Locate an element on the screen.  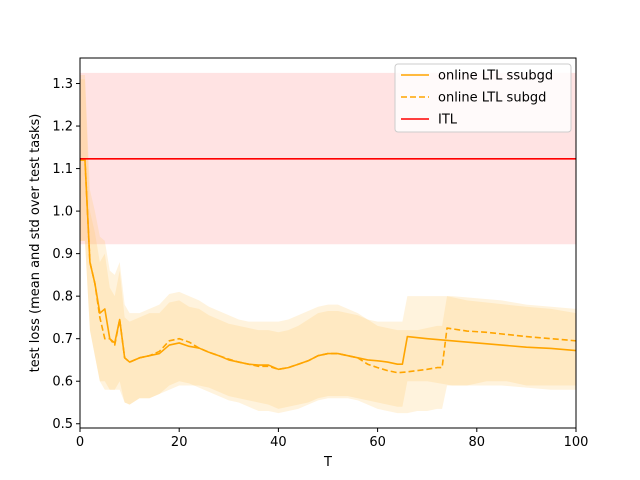
legend: online LTL ssubgd online LTL subgd ITL is located at coordinates (483, 98).